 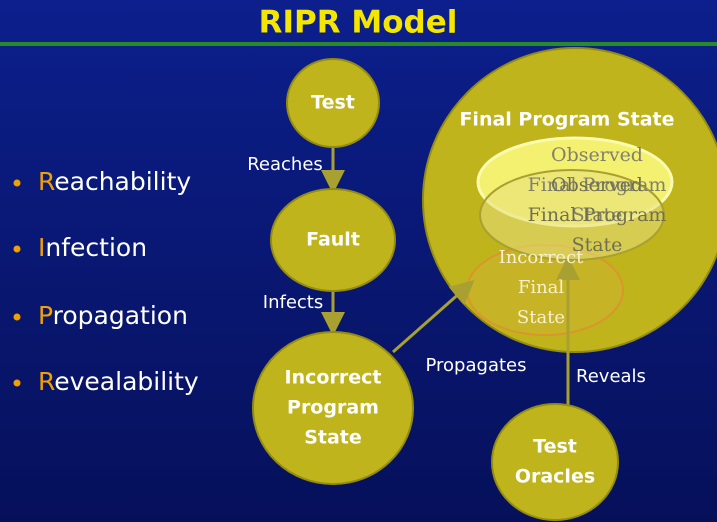 I want to click on edge-label: Propagates, so click(x=476, y=365).